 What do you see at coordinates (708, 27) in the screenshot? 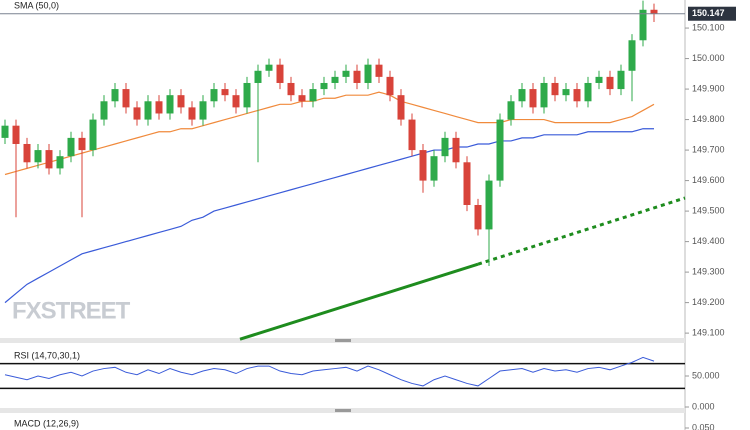
I see `y-tick-label: 150.100` at bounding box center [708, 27].